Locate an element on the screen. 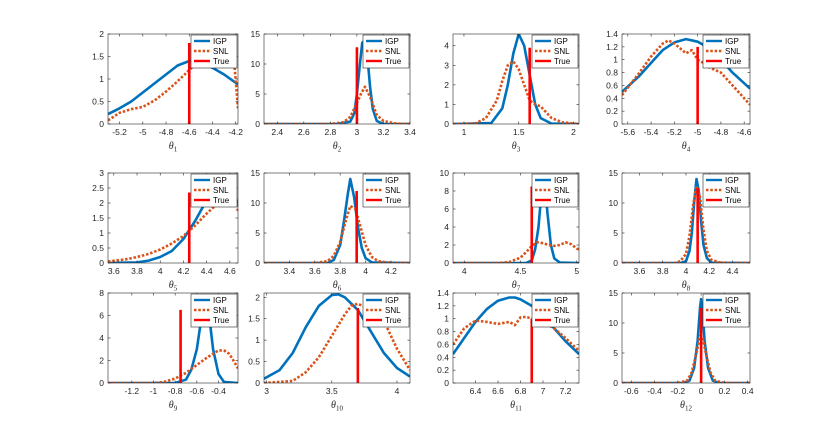 The height and width of the screenshot is (433, 830). y-tick-label: 8 is located at coordinates (446, 191).